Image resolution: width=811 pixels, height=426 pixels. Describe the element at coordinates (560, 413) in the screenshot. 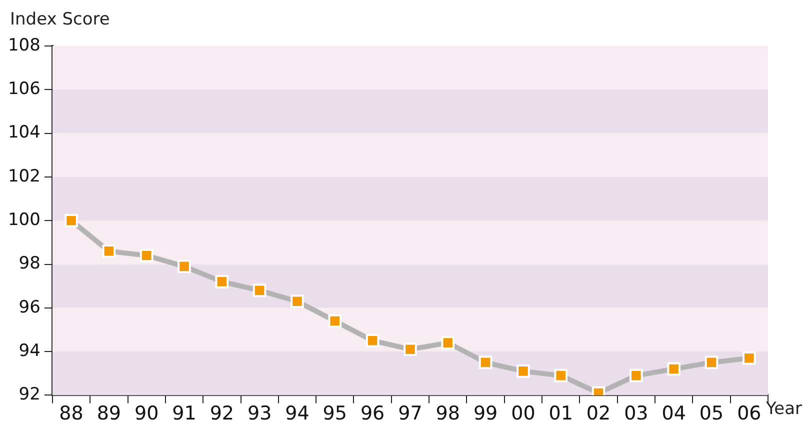

I see `x-tick-label: 01` at that location.